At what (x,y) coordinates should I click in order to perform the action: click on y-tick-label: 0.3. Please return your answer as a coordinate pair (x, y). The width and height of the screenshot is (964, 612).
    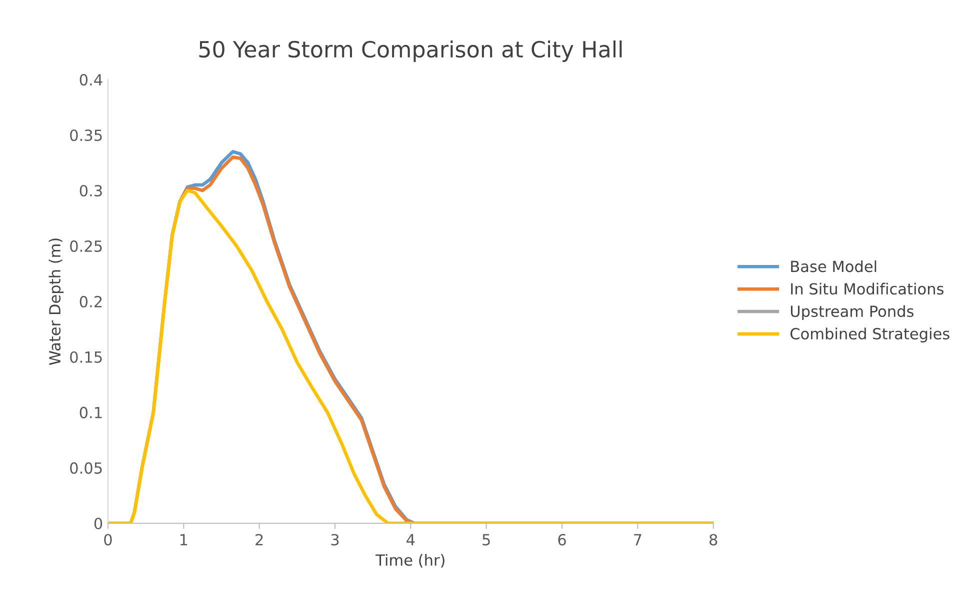
    Looking at the image, I should click on (91, 190).